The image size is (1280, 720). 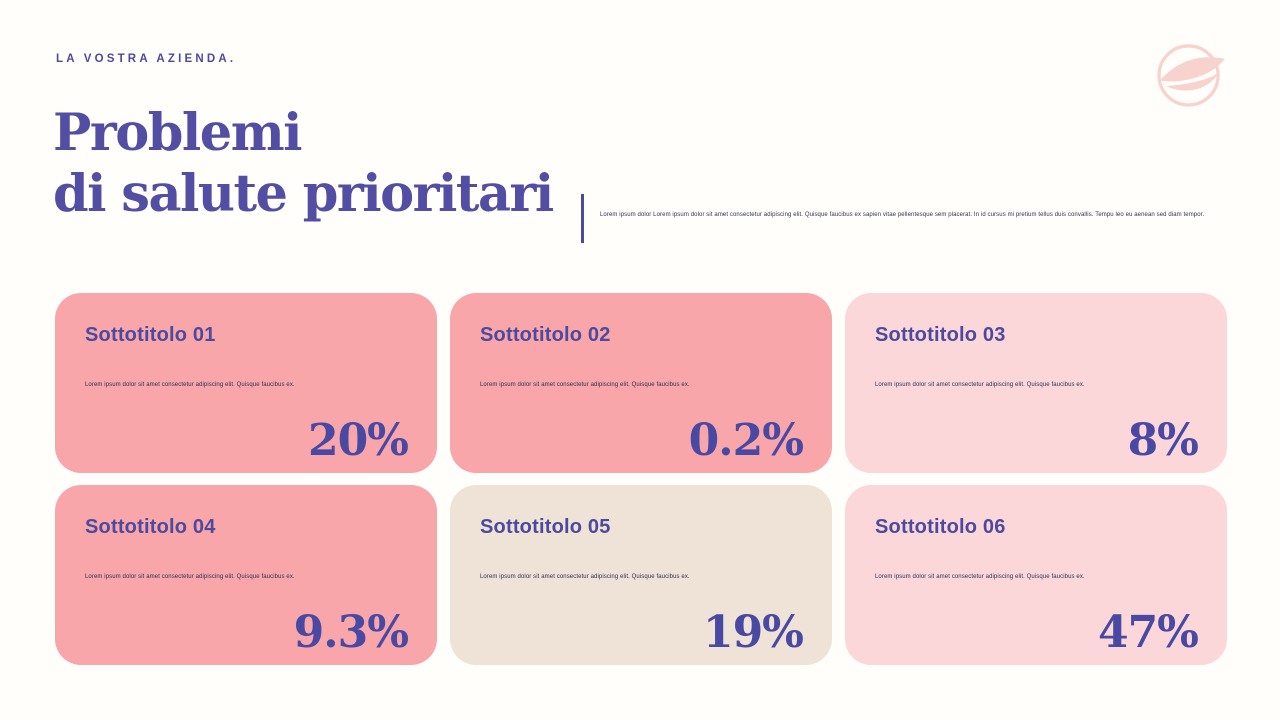 What do you see at coordinates (1191, 73) in the screenshot?
I see `wing-circle-logo-icon` at bounding box center [1191, 73].